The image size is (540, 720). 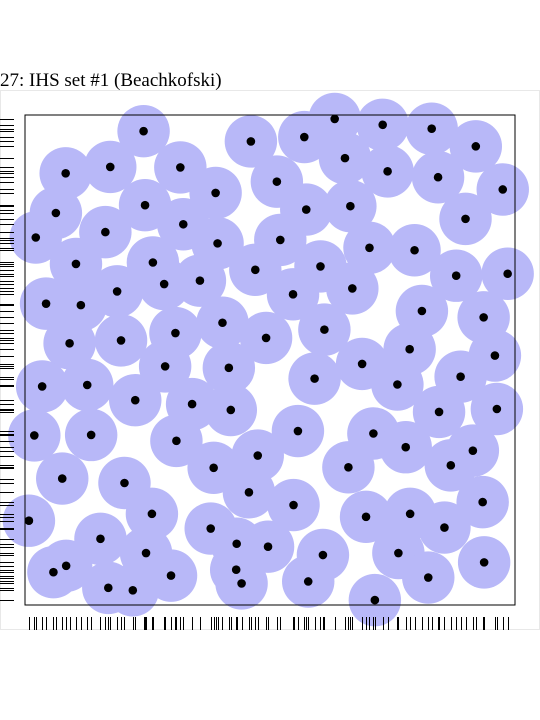 What do you see at coordinates (7, 360) in the screenshot?
I see `y-rug` at bounding box center [7, 360].